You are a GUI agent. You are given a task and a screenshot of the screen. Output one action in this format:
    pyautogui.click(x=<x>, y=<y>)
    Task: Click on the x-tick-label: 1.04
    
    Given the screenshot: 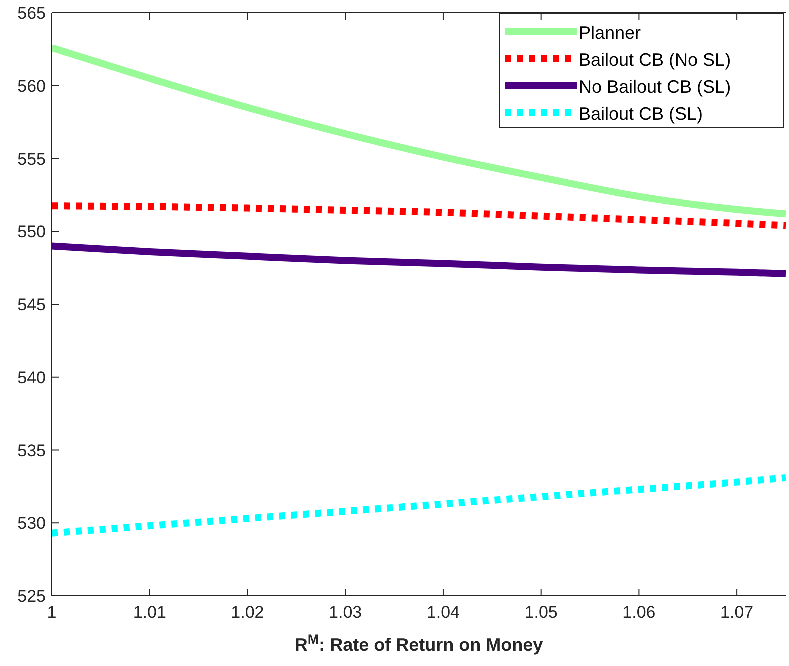 What is the action you would take?
    pyautogui.click(x=443, y=612)
    